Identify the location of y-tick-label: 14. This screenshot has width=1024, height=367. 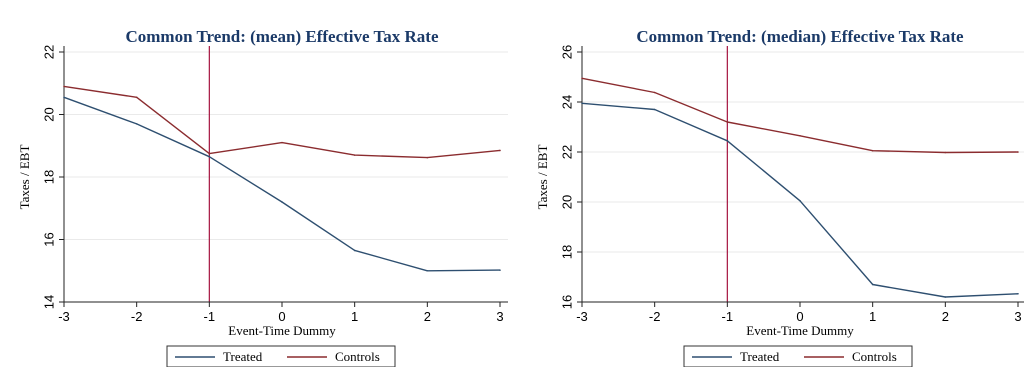
(48, 302).